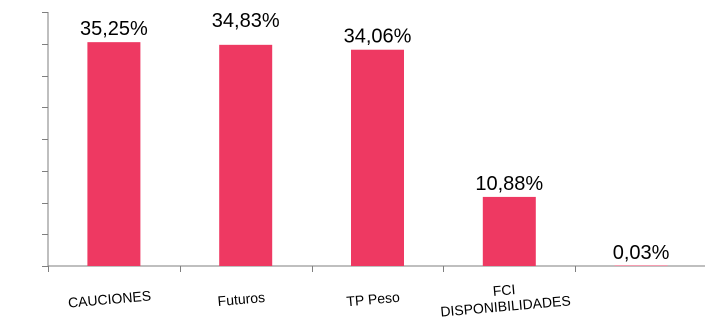 The image size is (705, 322). Describe the element at coordinates (114, 29) in the screenshot. I see `data-label-0: 35,25%` at that location.